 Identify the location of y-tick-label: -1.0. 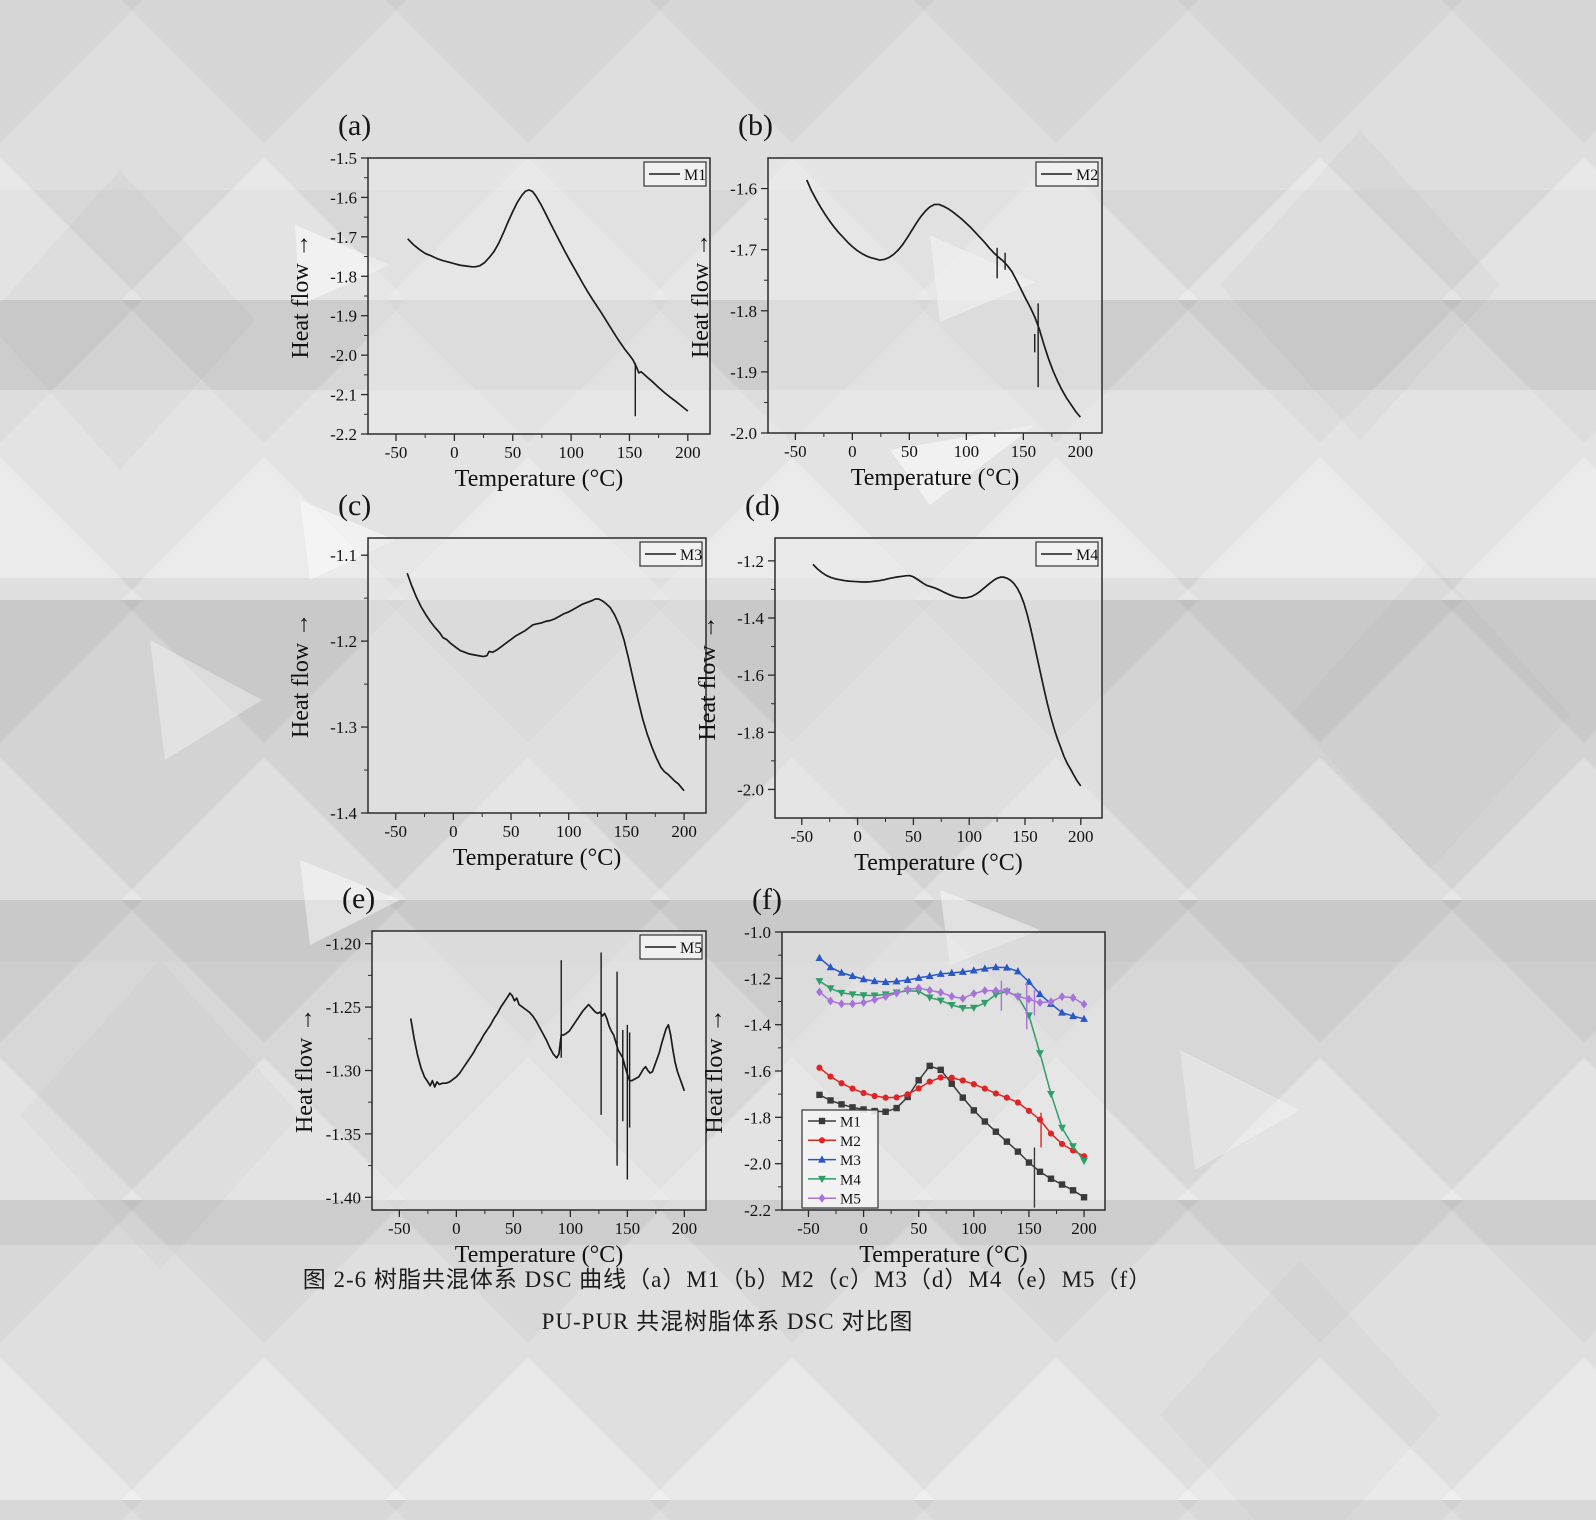
(757, 932).